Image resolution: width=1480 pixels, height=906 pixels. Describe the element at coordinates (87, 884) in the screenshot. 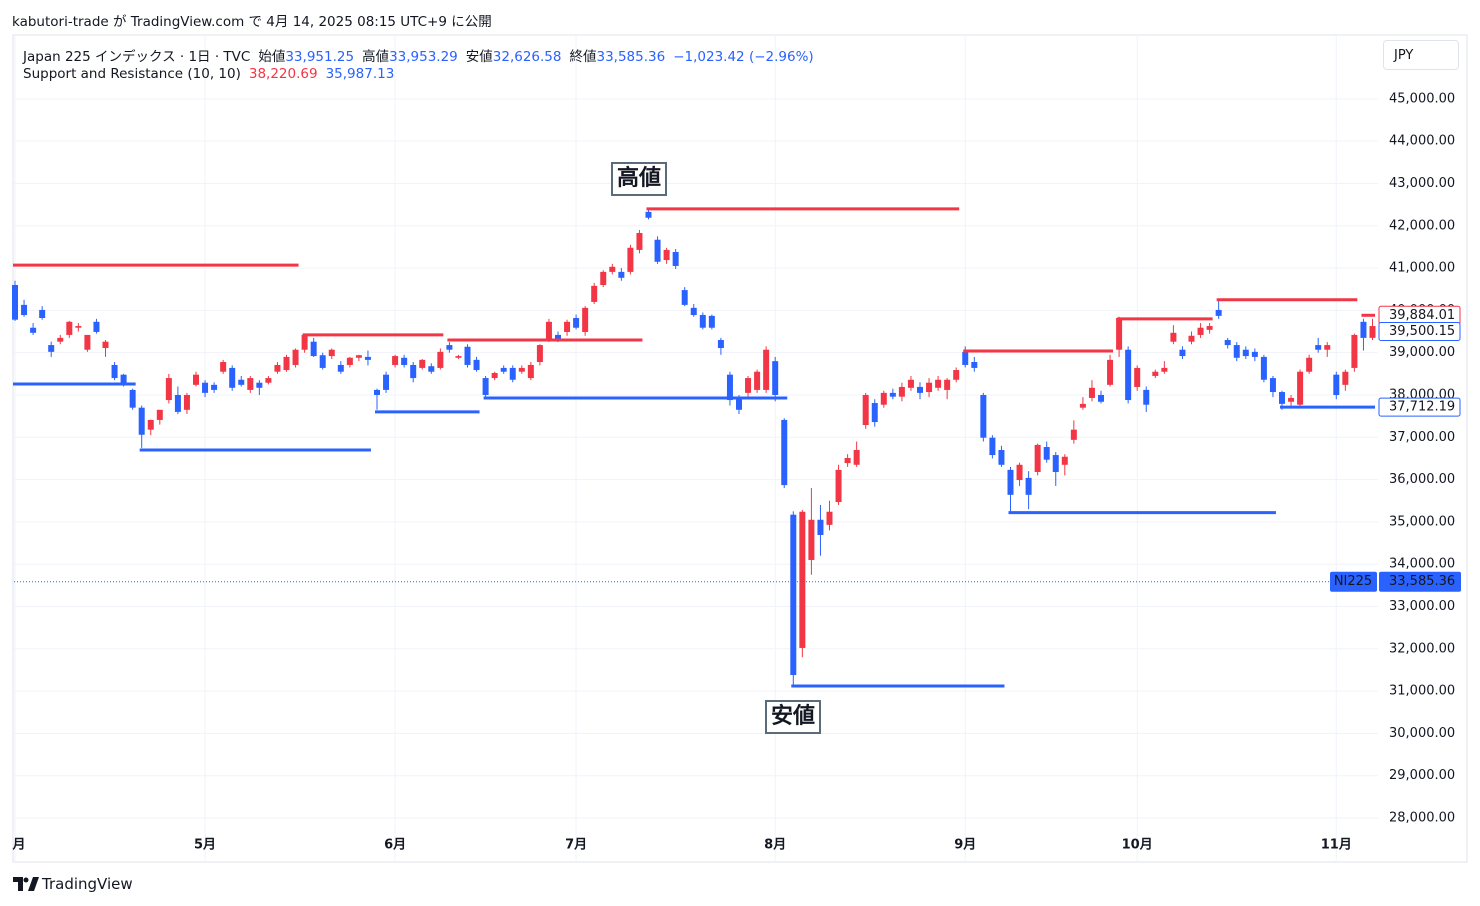

I see `footer-brand: TradingView` at that location.